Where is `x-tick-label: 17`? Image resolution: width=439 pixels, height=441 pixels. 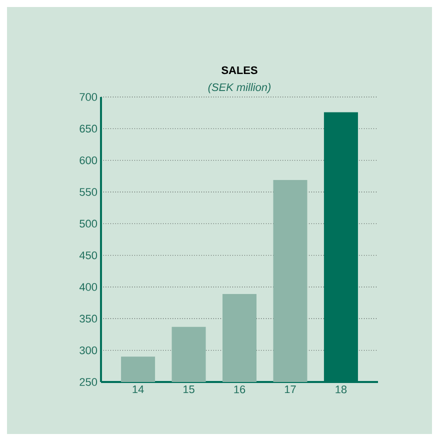
x-tick-label: 17 is located at coordinates (290, 390).